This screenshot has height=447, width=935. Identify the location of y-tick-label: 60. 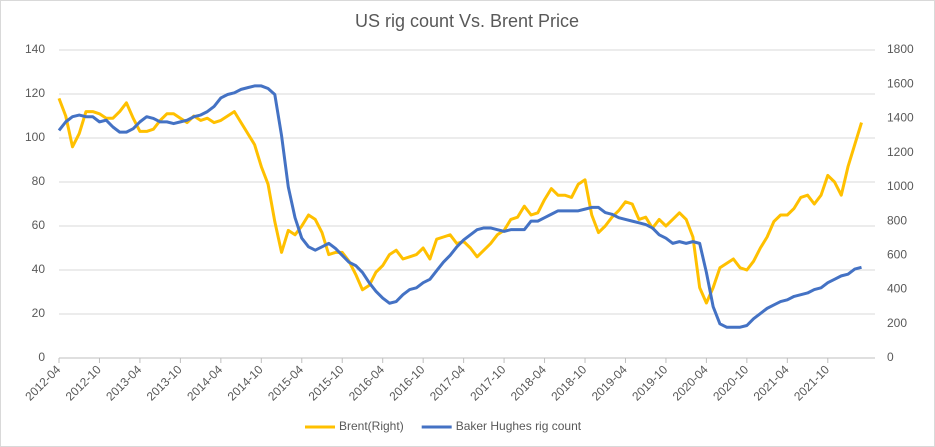
(39, 225).